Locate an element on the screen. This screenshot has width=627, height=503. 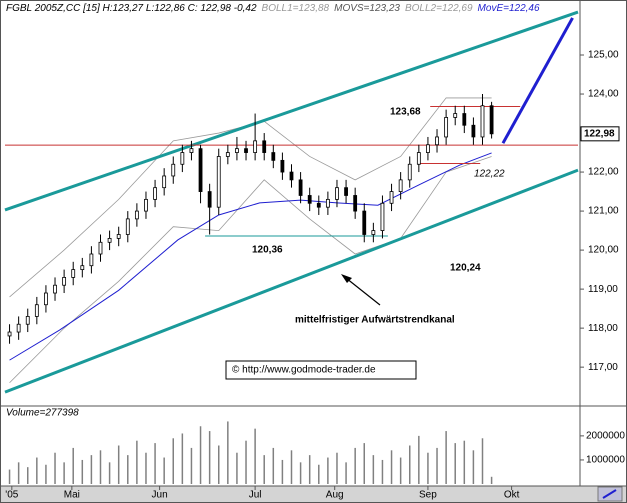
volume-tick-label: 2000000 is located at coordinates (605, 436).